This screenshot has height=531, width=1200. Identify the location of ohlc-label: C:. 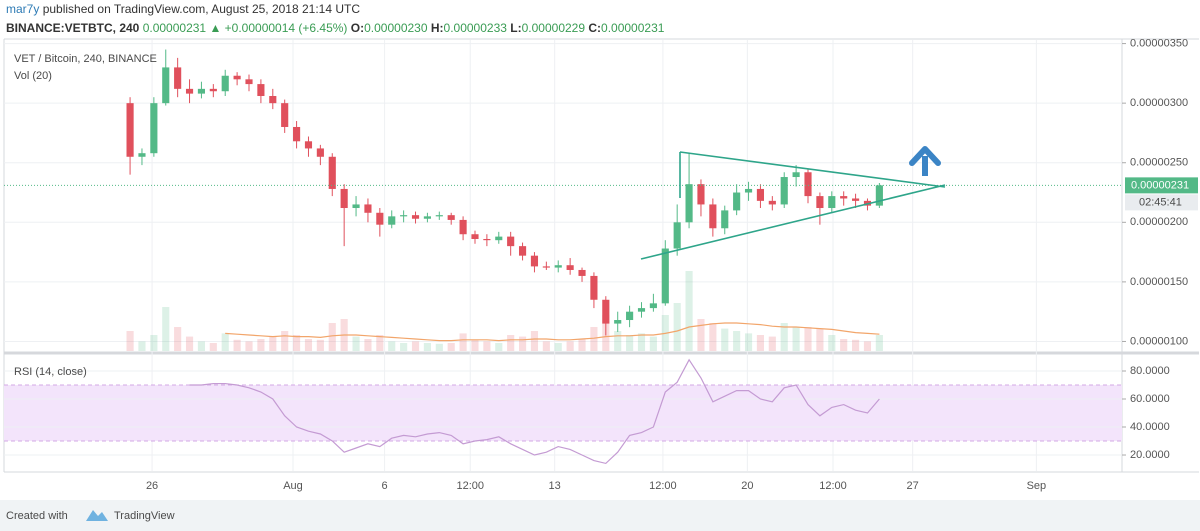
(594, 28).